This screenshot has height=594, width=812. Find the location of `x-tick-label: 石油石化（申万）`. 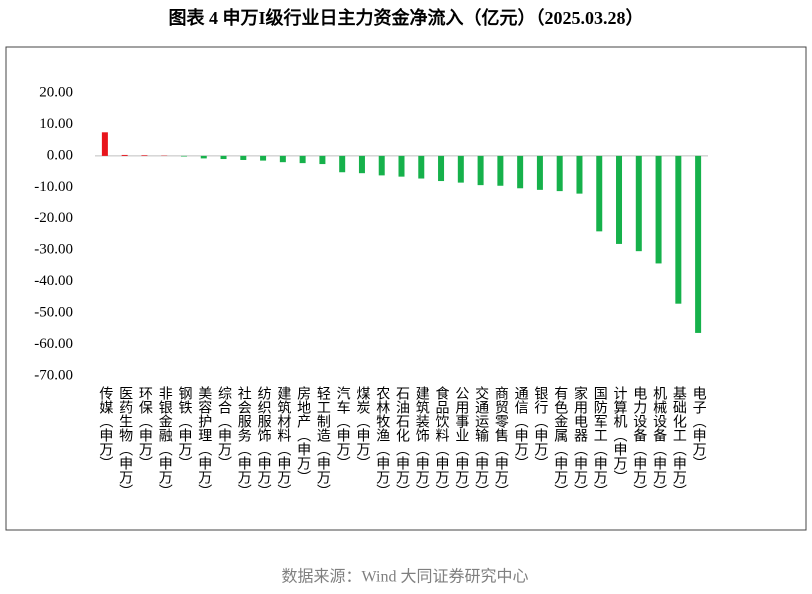

x-tick-label: 石油石化（申万） is located at coordinates (402, 442).